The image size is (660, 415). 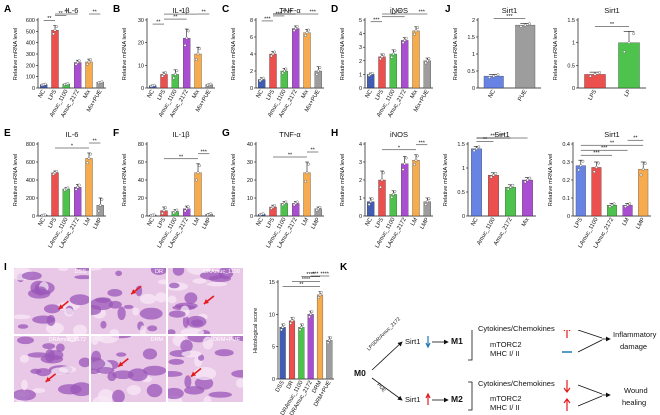 What do you see at coordinates (30, 44) in the screenshot?
I see `y-tick-label: 400` at bounding box center [30, 44].